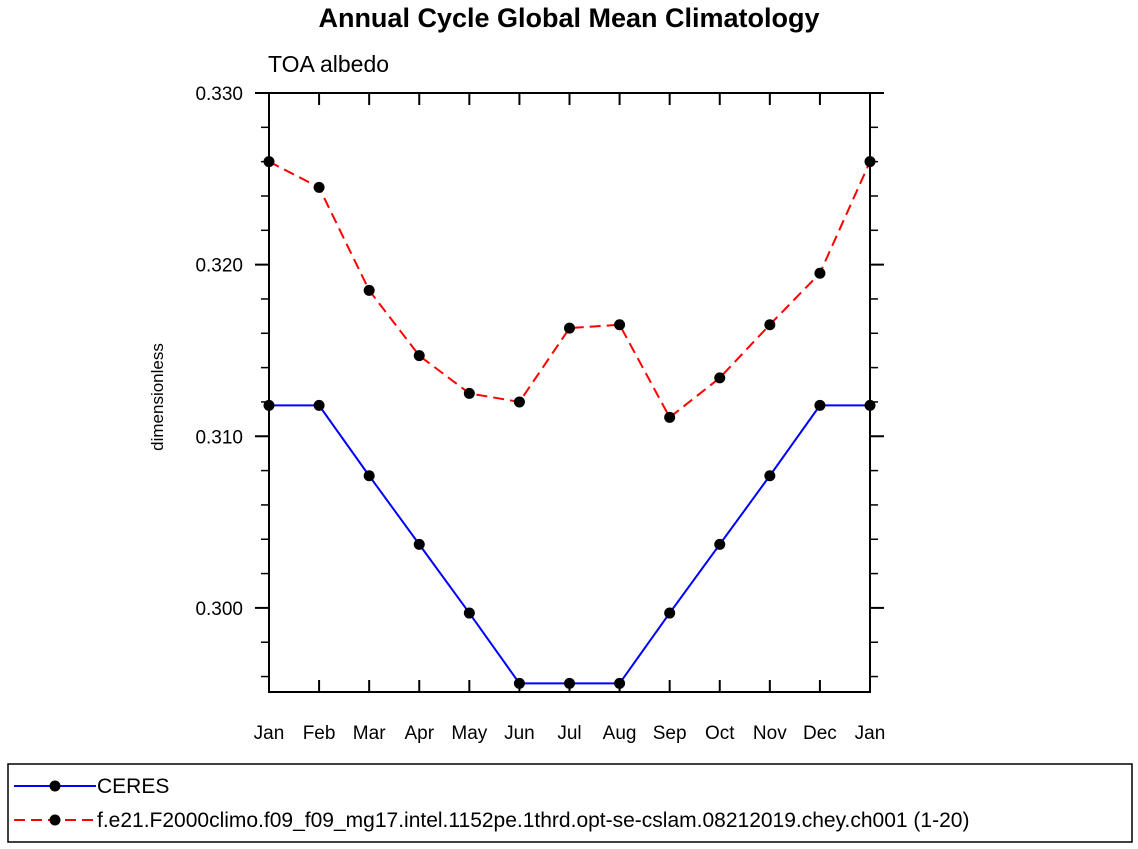 This screenshot has width=1138, height=849. Describe the element at coordinates (369, 733) in the screenshot. I see `x-tick-label: Mar` at that location.